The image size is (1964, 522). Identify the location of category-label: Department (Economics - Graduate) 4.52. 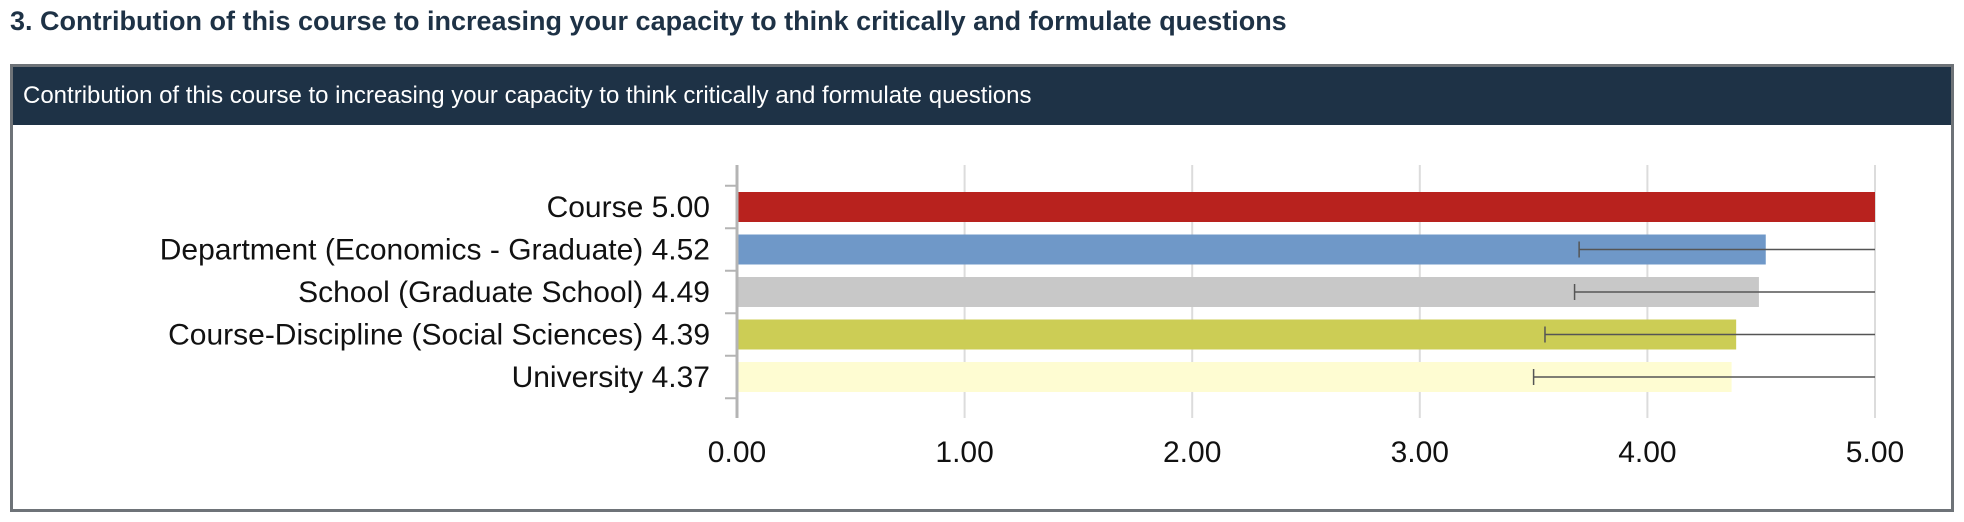
(435, 250).